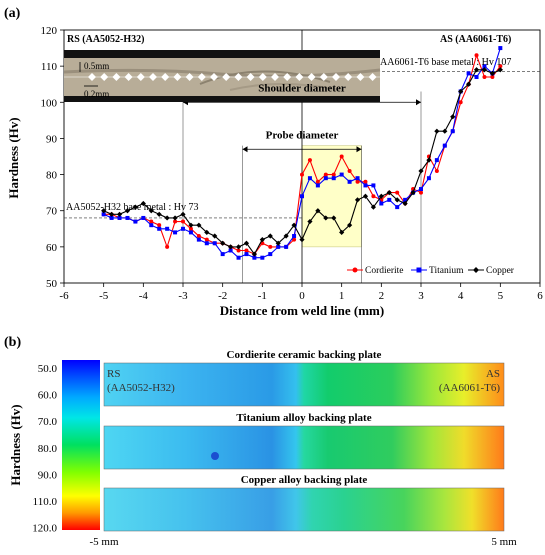 This screenshot has width=545, height=555. Describe the element at coordinates (52, 248) in the screenshot. I see `y-tick-label: 60` at that location.